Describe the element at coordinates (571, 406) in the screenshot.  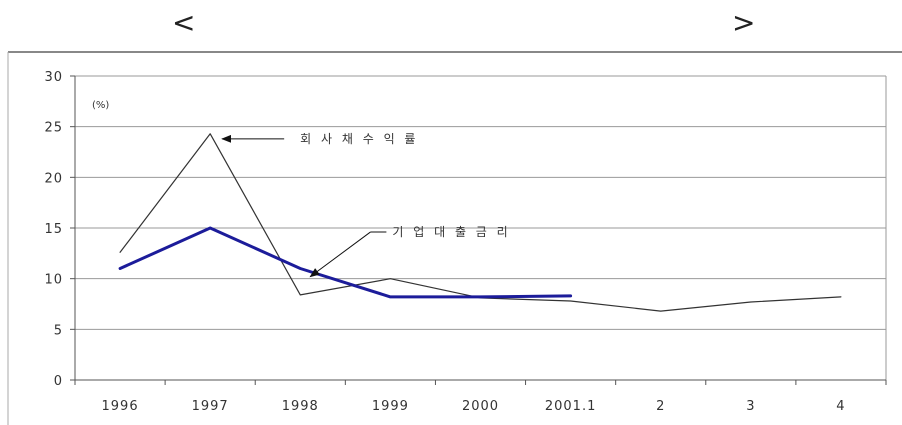
I see `x-tick-label: 2001.1` at that location.